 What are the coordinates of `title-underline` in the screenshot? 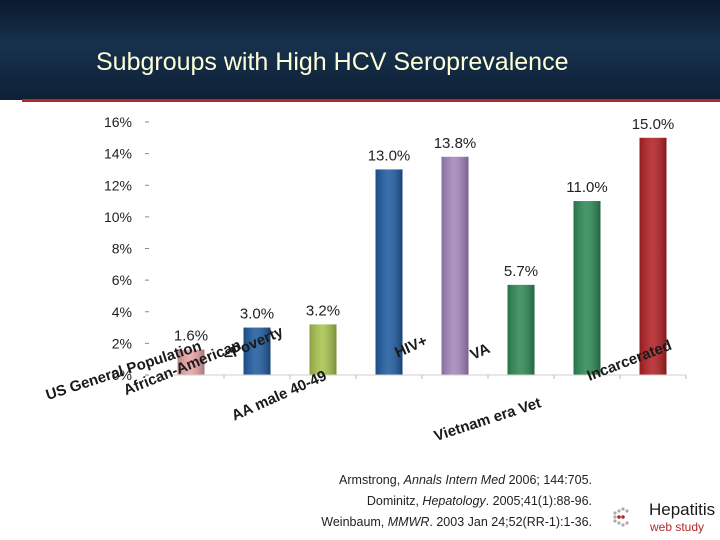 It's located at (371, 100).